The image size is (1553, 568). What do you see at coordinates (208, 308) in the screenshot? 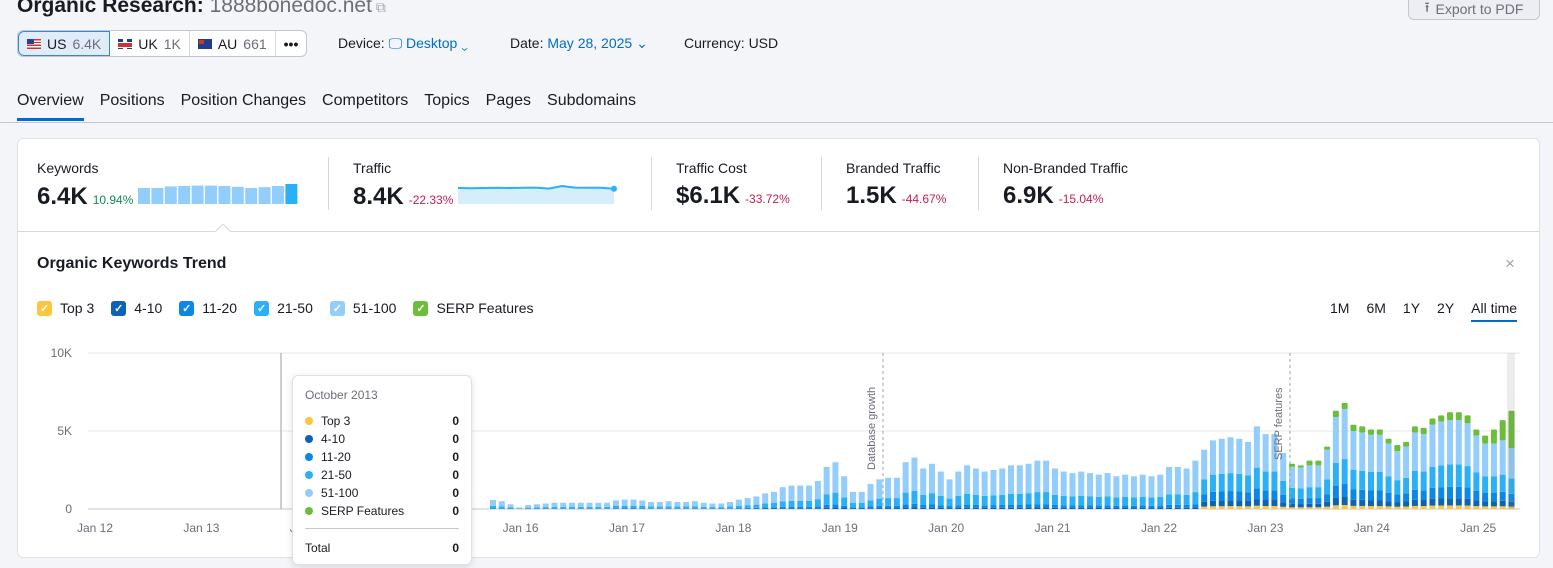
I see `legend-11-20: ✓ 11-20` at bounding box center [208, 308].